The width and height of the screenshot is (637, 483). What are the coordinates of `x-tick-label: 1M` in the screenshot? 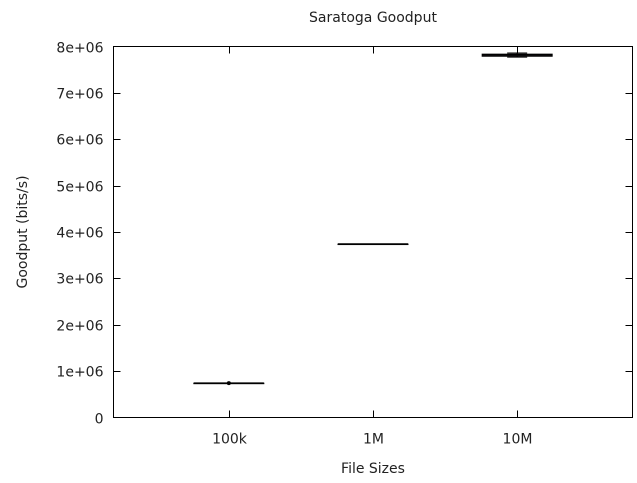 It's located at (373, 440).